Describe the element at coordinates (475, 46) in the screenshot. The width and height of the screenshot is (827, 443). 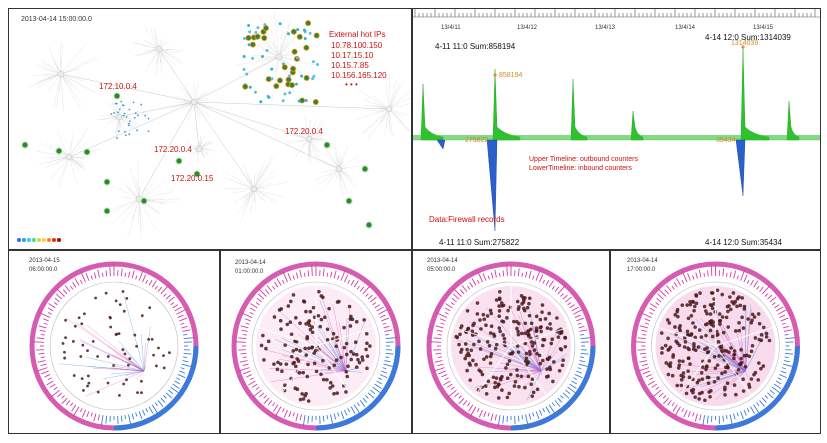
I see `outbound-peak-left-label: 4-11 11:0 Sum:858194` at that location.